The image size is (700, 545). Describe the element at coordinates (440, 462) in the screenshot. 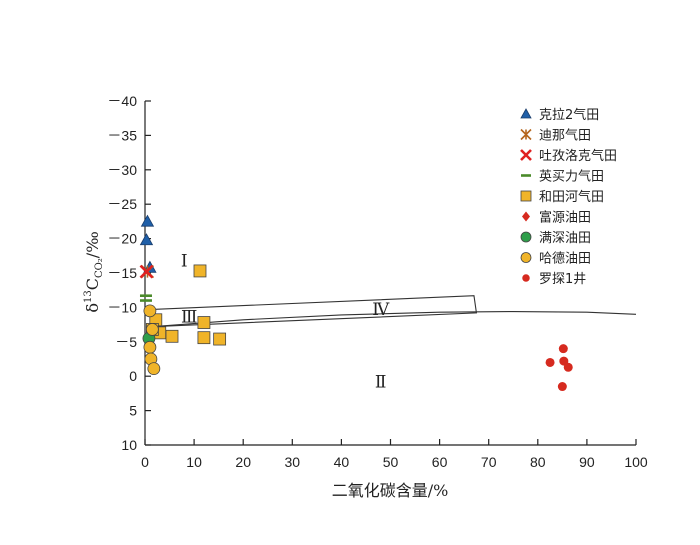

I see `x-tick-label: 60` at that location.